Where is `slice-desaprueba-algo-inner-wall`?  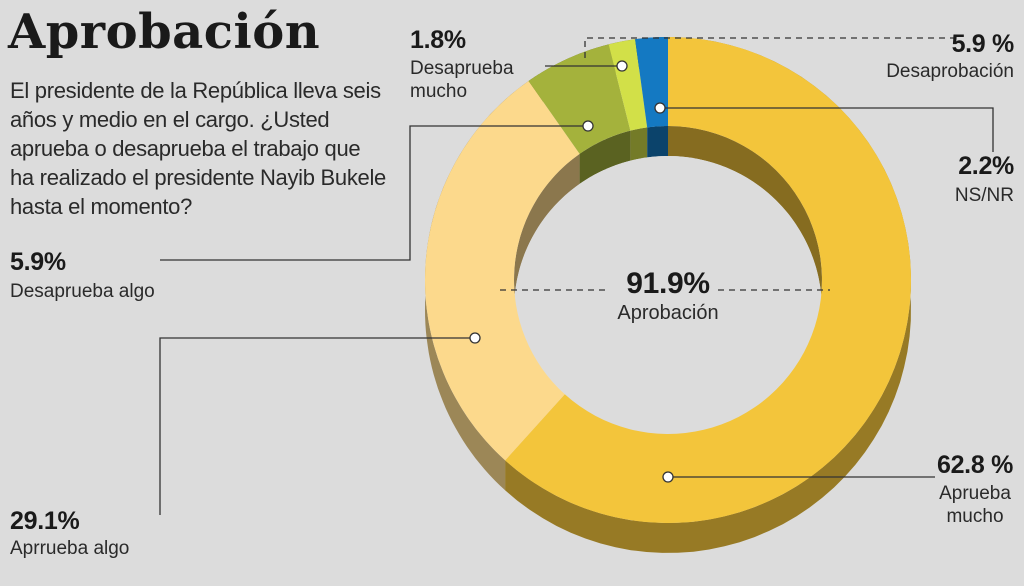 slice-desaprueba-algo-inner-wall is located at coordinates (605, 157).